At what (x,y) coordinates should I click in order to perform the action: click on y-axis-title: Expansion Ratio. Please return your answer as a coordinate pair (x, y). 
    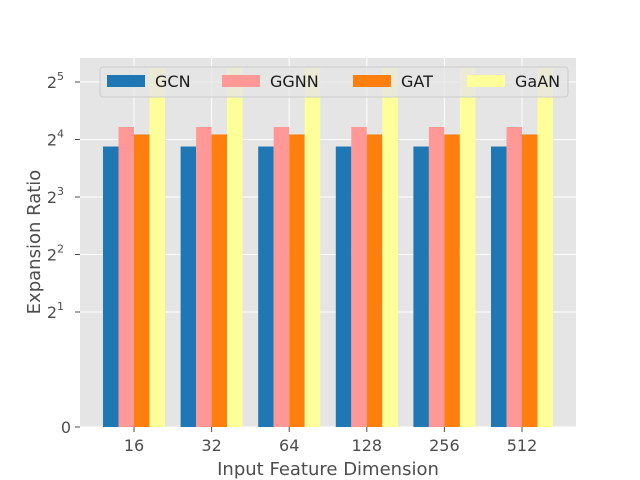
    Looking at the image, I should click on (34, 242).